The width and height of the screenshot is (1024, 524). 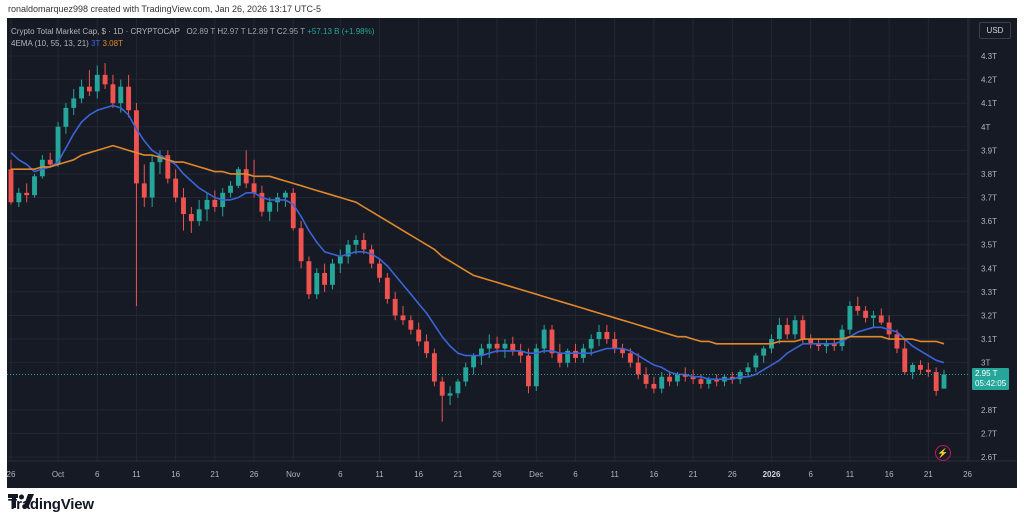 I want to click on y-tick-label: 3.3T, so click(x=989, y=292).